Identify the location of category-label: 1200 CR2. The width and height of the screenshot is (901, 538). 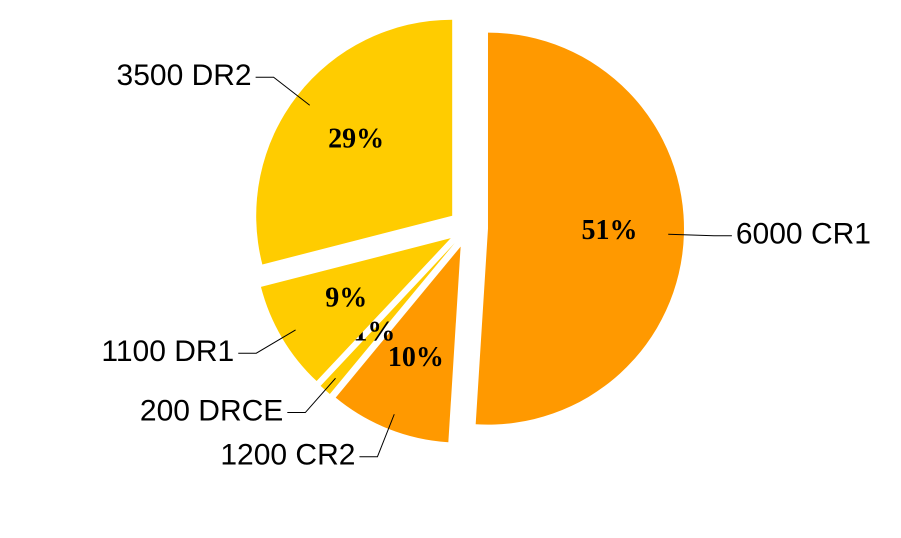
(287, 455).